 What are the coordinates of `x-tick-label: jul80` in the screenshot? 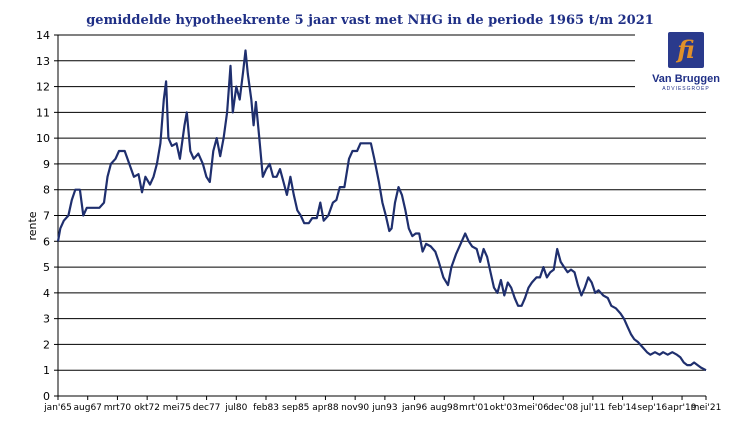 It's located at (235, 408).